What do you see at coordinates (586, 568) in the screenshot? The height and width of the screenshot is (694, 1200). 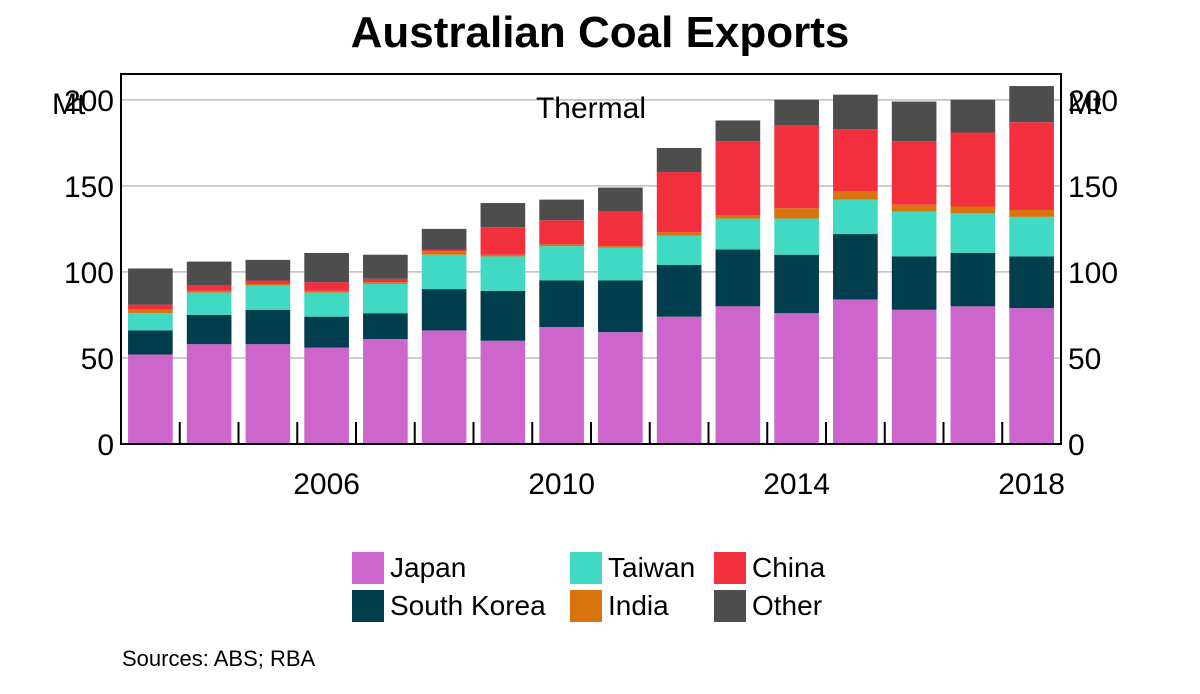 I see `legend-swatch-taiwan` at bounding box center [586, 568].